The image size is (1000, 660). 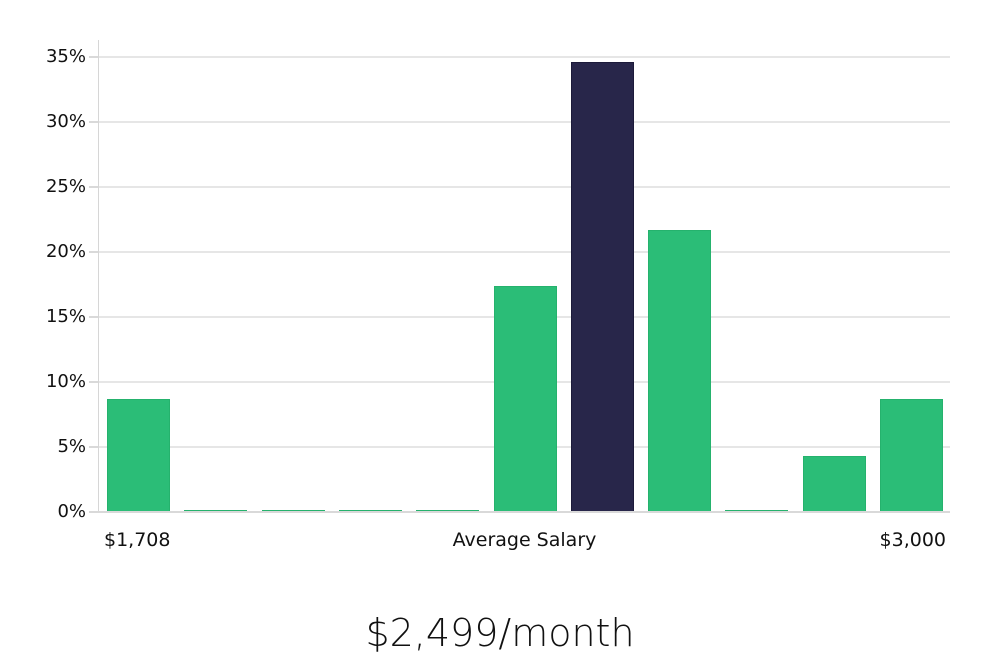 What do you see at coordinates (65, 121) in the screenshot?
I see `y-tick-label: 30%` at bounding box center [65, 121].